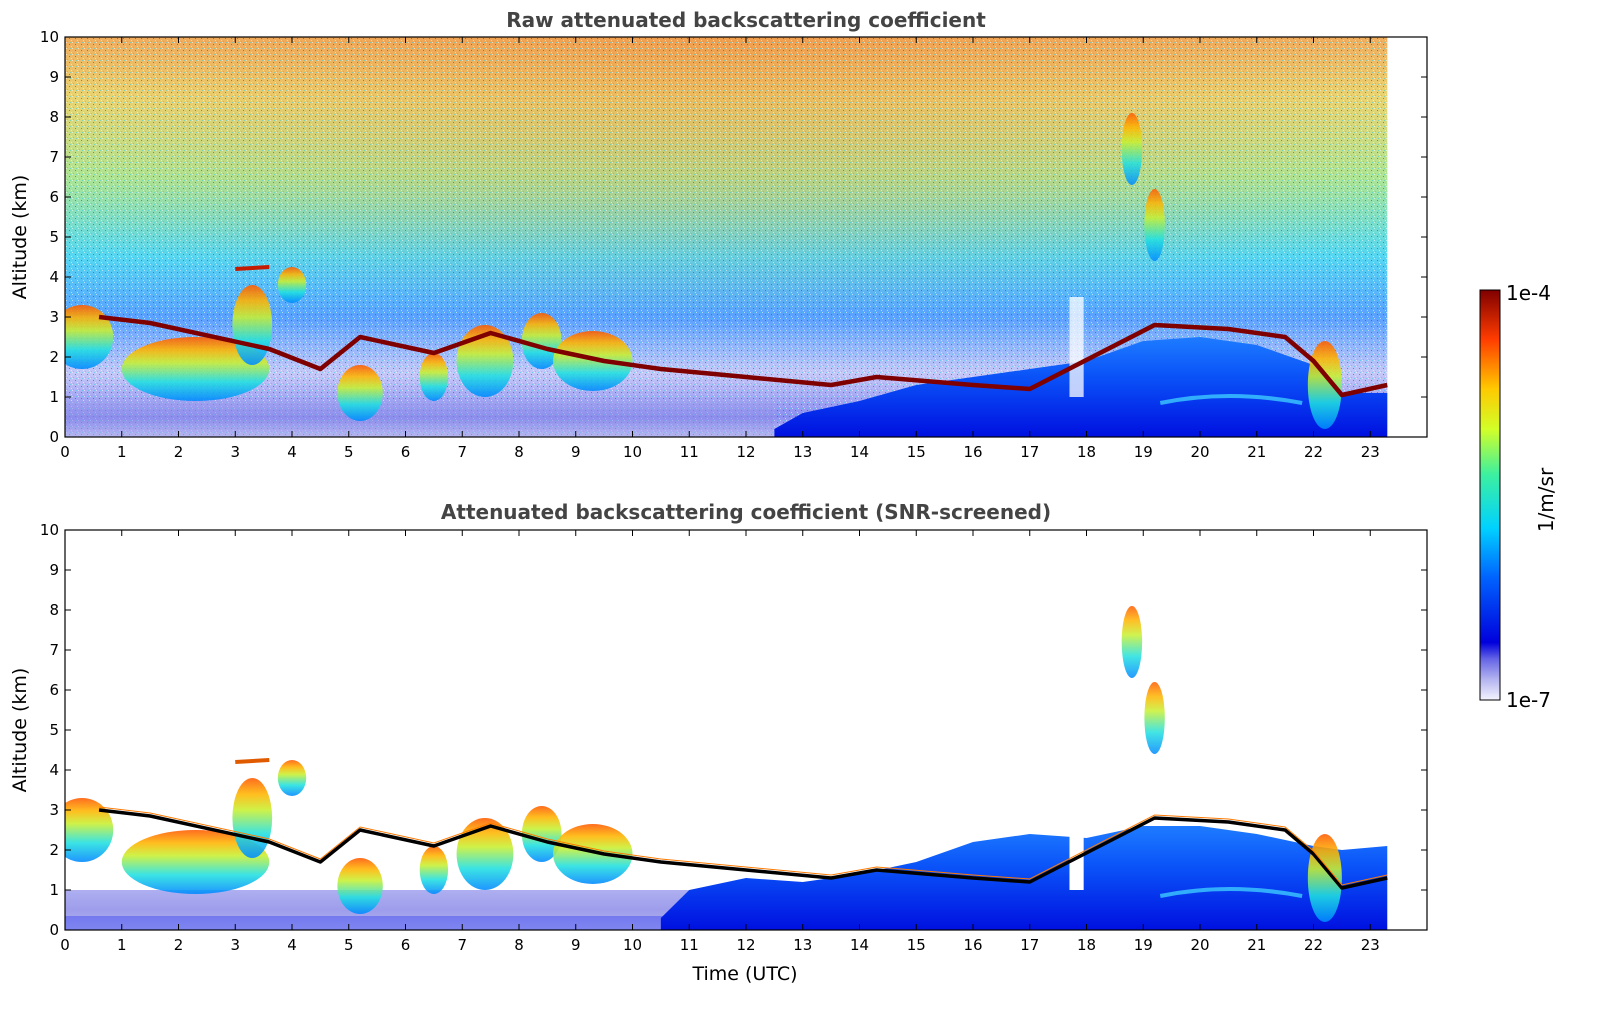  I want to click on x-tick-label: 21, so click(1256, 452).